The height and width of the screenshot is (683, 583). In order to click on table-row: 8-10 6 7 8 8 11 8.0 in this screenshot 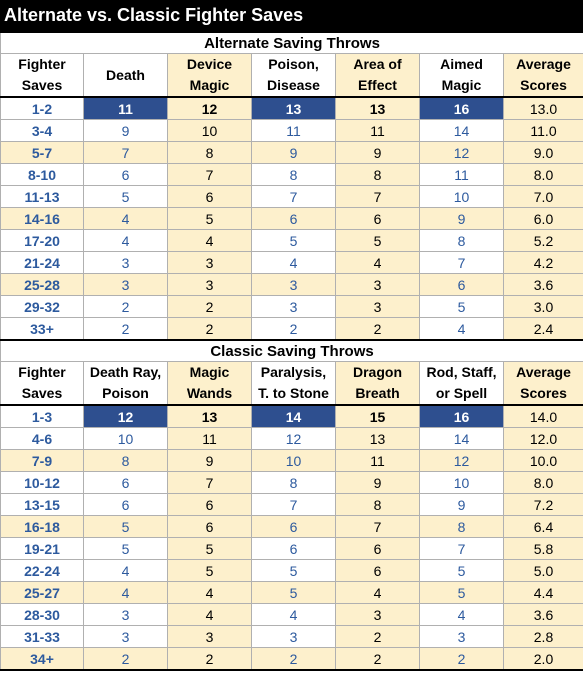, I will do `click(291, 174)`.